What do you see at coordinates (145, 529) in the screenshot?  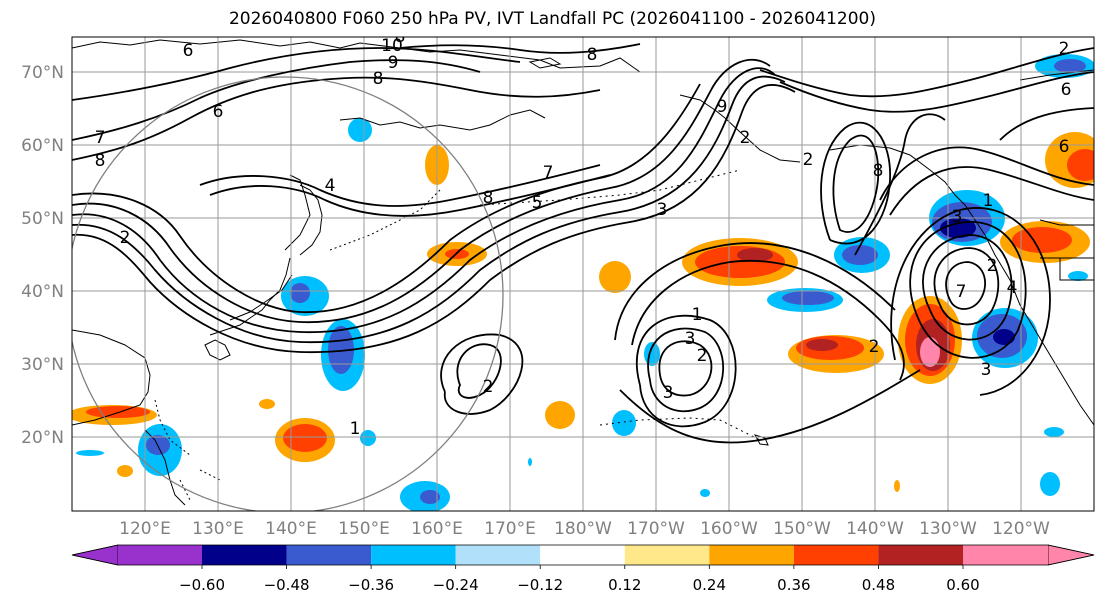 I see `lon-tick-label: 120°E` at bounding box center [145, 529].